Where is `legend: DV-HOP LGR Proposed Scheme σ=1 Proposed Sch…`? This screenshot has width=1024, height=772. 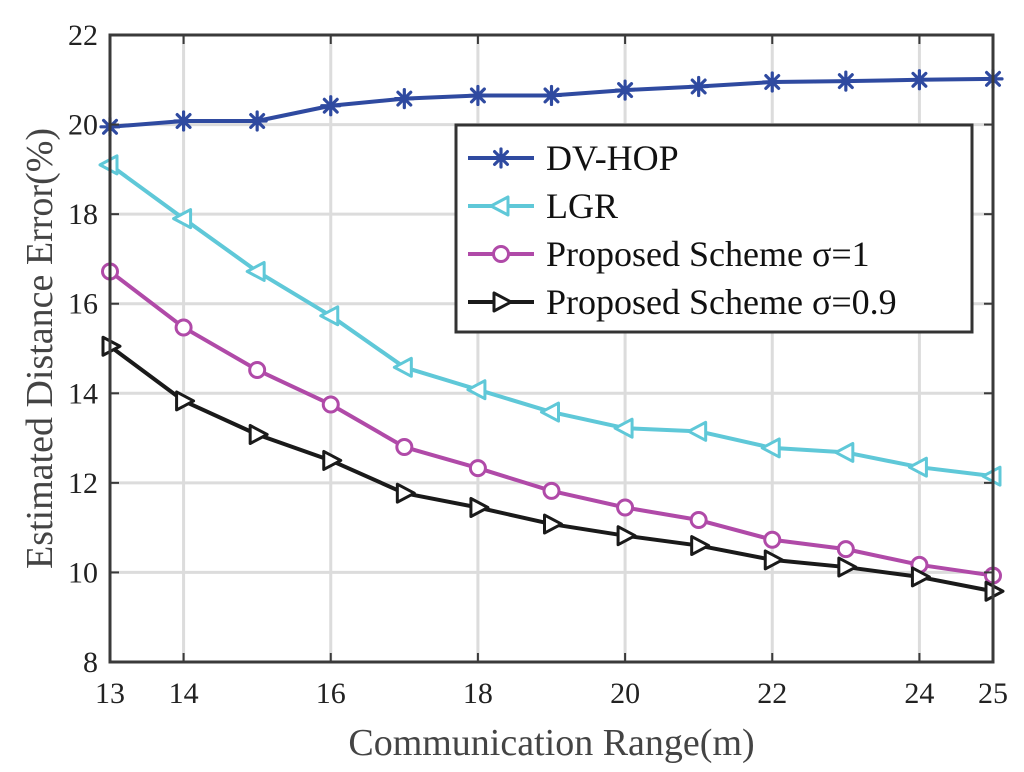 legend: DV-HOP LGR Proposed Scheme σ=1 Proposed Sch… is located at coordinates (714, 228).